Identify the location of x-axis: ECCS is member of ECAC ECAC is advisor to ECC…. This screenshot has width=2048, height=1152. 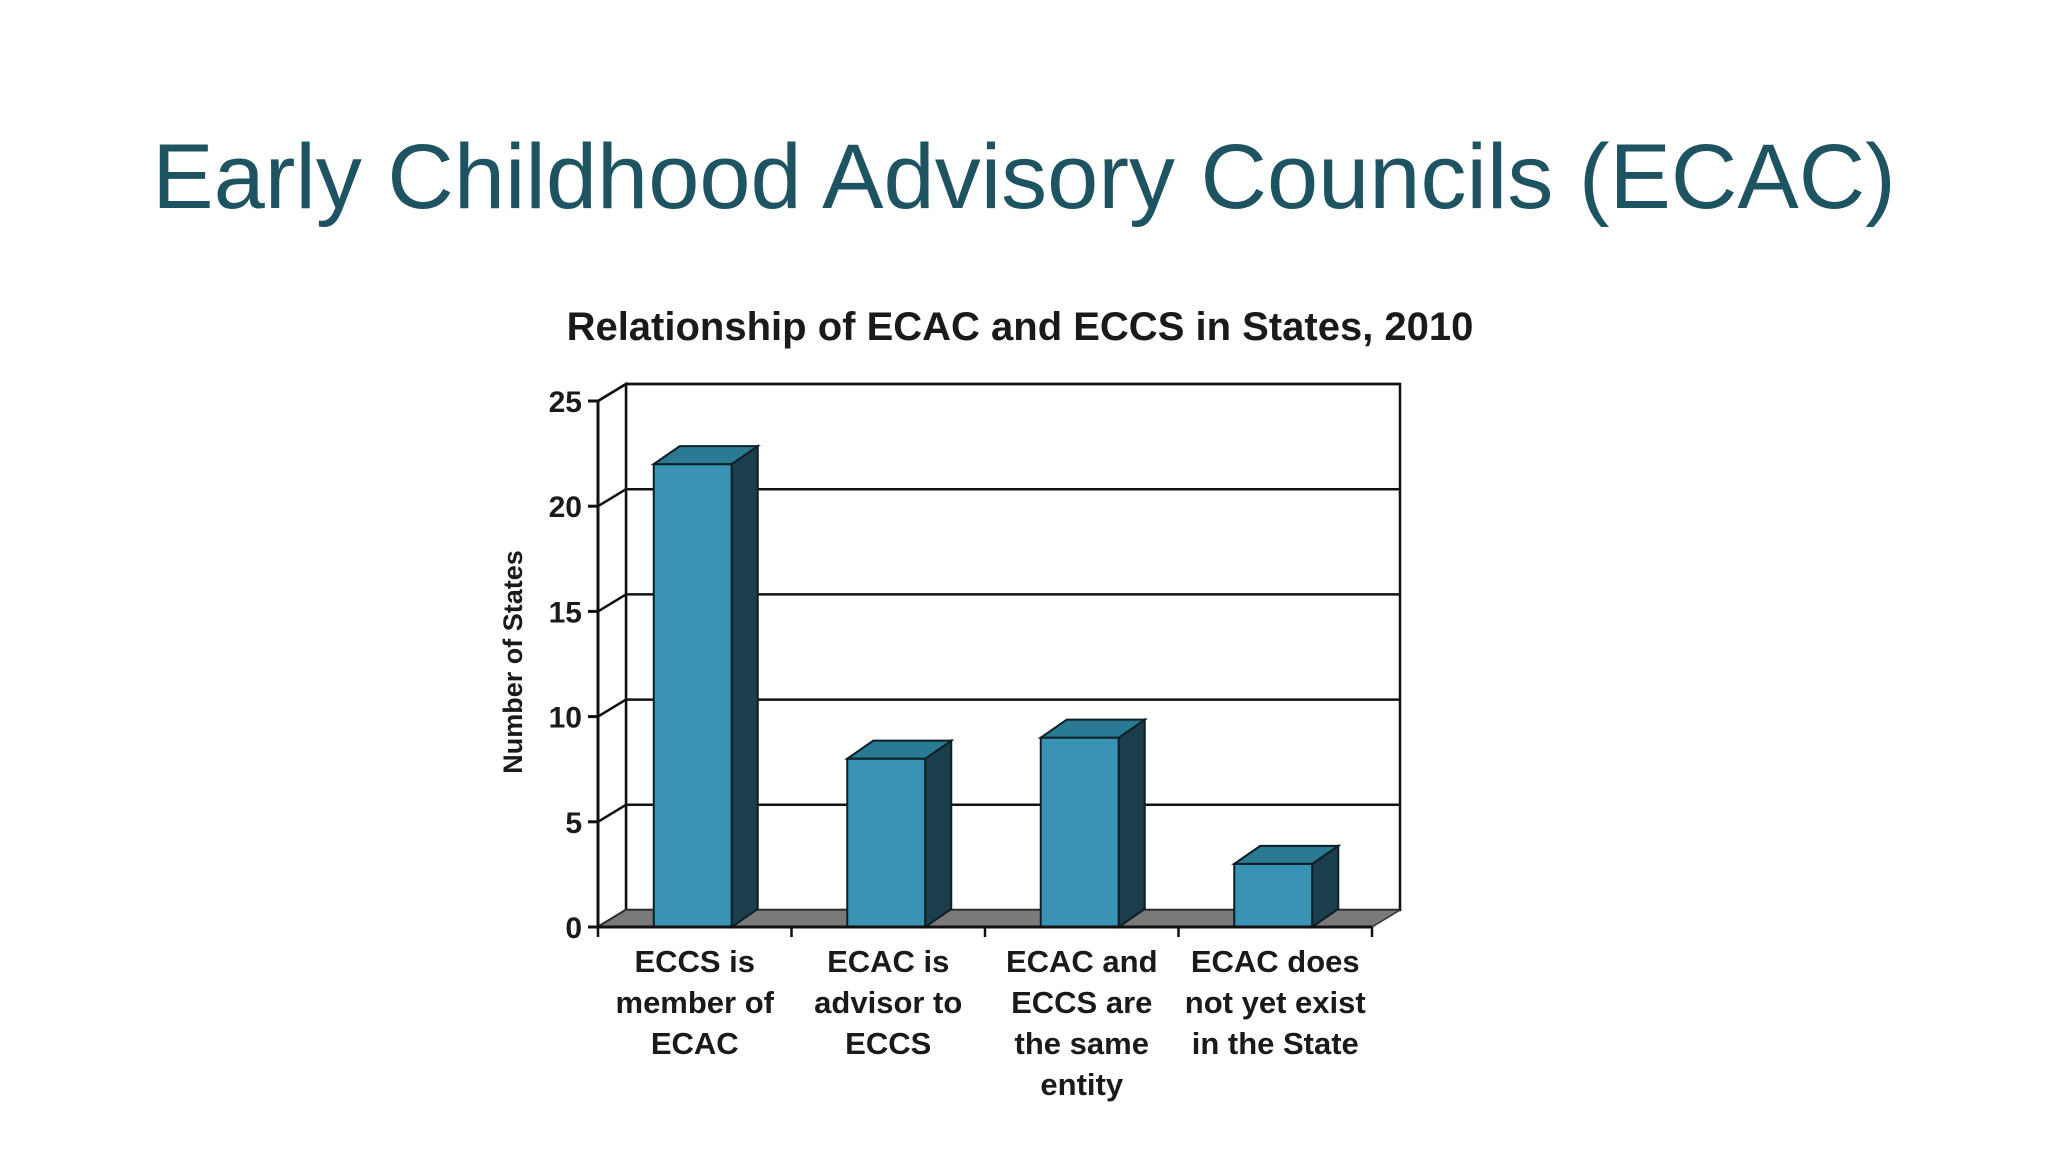
(985, 1013).